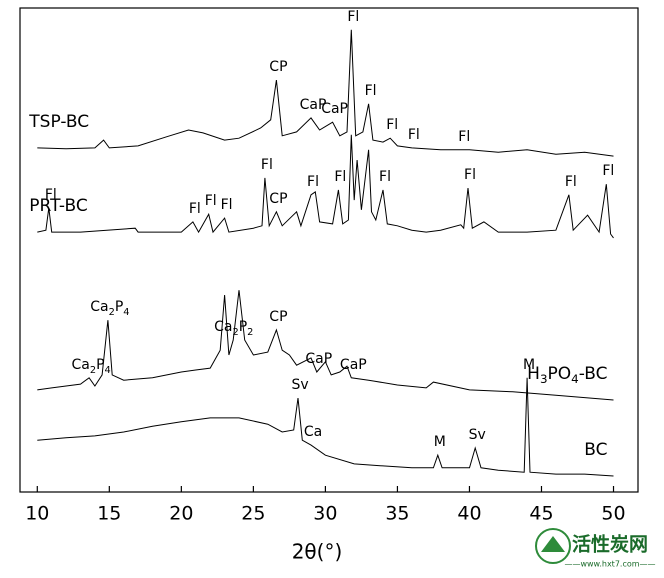 The height and width of the screenshot is (578, 664). I want to click on x-tick-label: 20, so click(181, 514).